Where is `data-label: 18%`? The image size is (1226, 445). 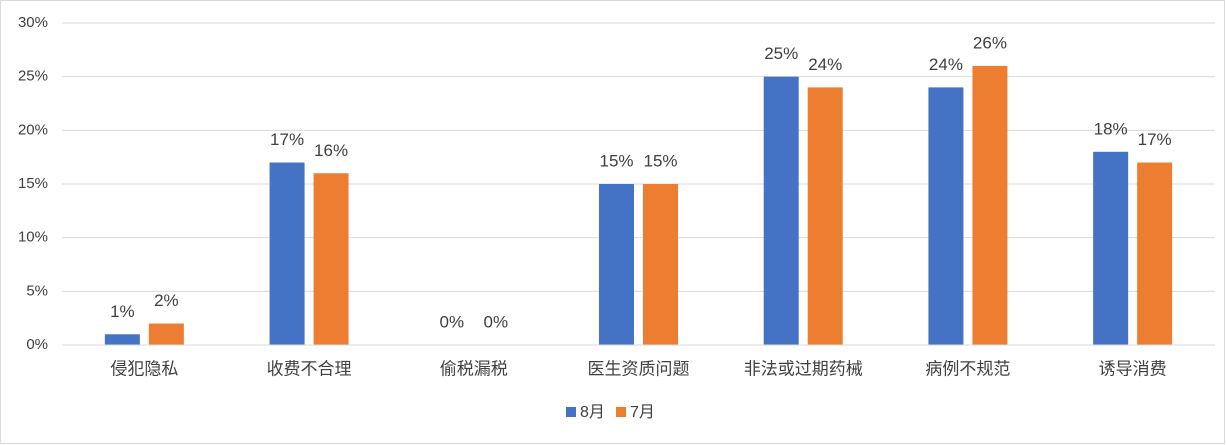
data-label: 18% is located at coordinates (1111, 128).